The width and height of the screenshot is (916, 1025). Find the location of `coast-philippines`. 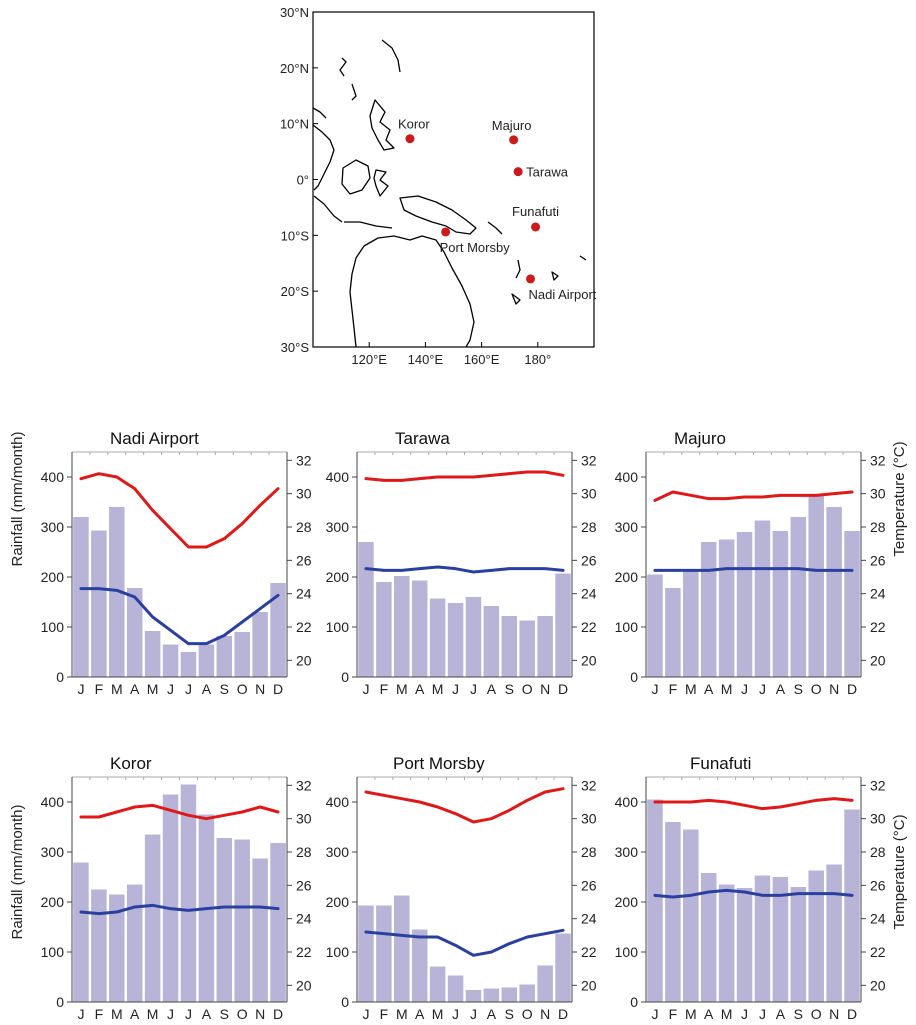

coast-philippines is located at coordinates (382, 125).